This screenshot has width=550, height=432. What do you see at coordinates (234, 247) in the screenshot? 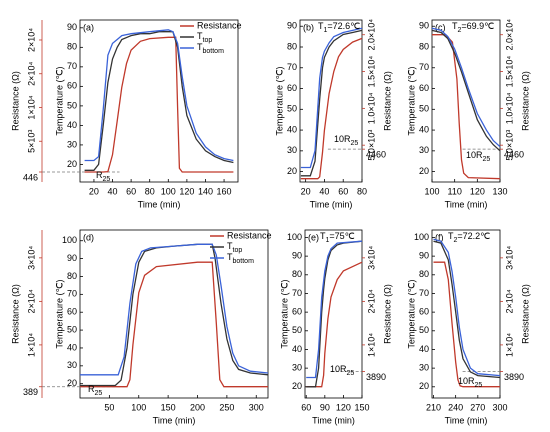
I see `legend-label: Ttop` at bounding box center [234, 247].